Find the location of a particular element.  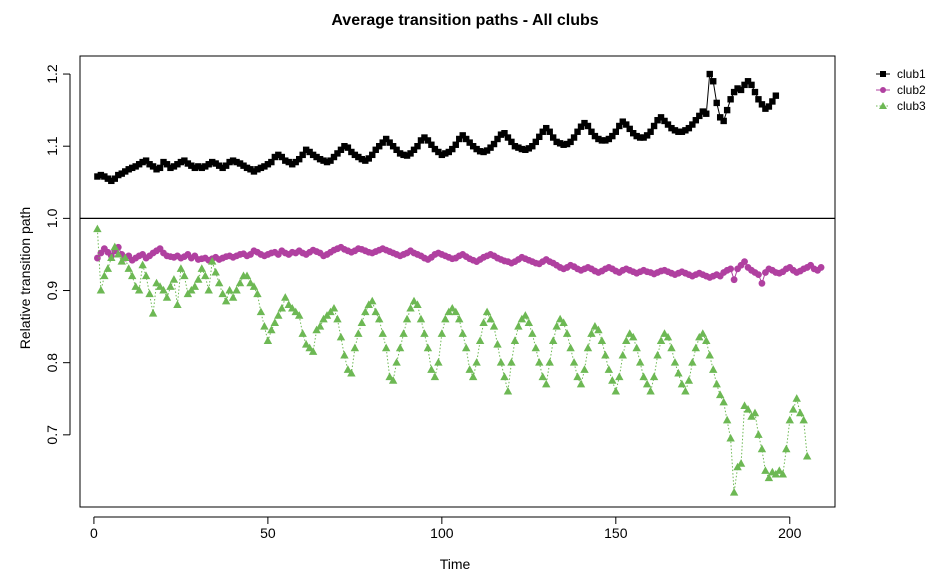

x-tick-label: 100 is located at coordinates (442, 533).